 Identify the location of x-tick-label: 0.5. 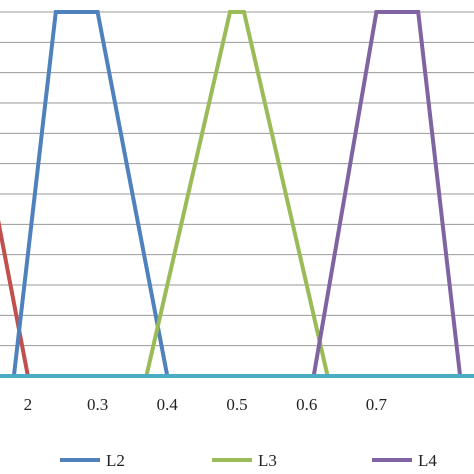
(236, 404).